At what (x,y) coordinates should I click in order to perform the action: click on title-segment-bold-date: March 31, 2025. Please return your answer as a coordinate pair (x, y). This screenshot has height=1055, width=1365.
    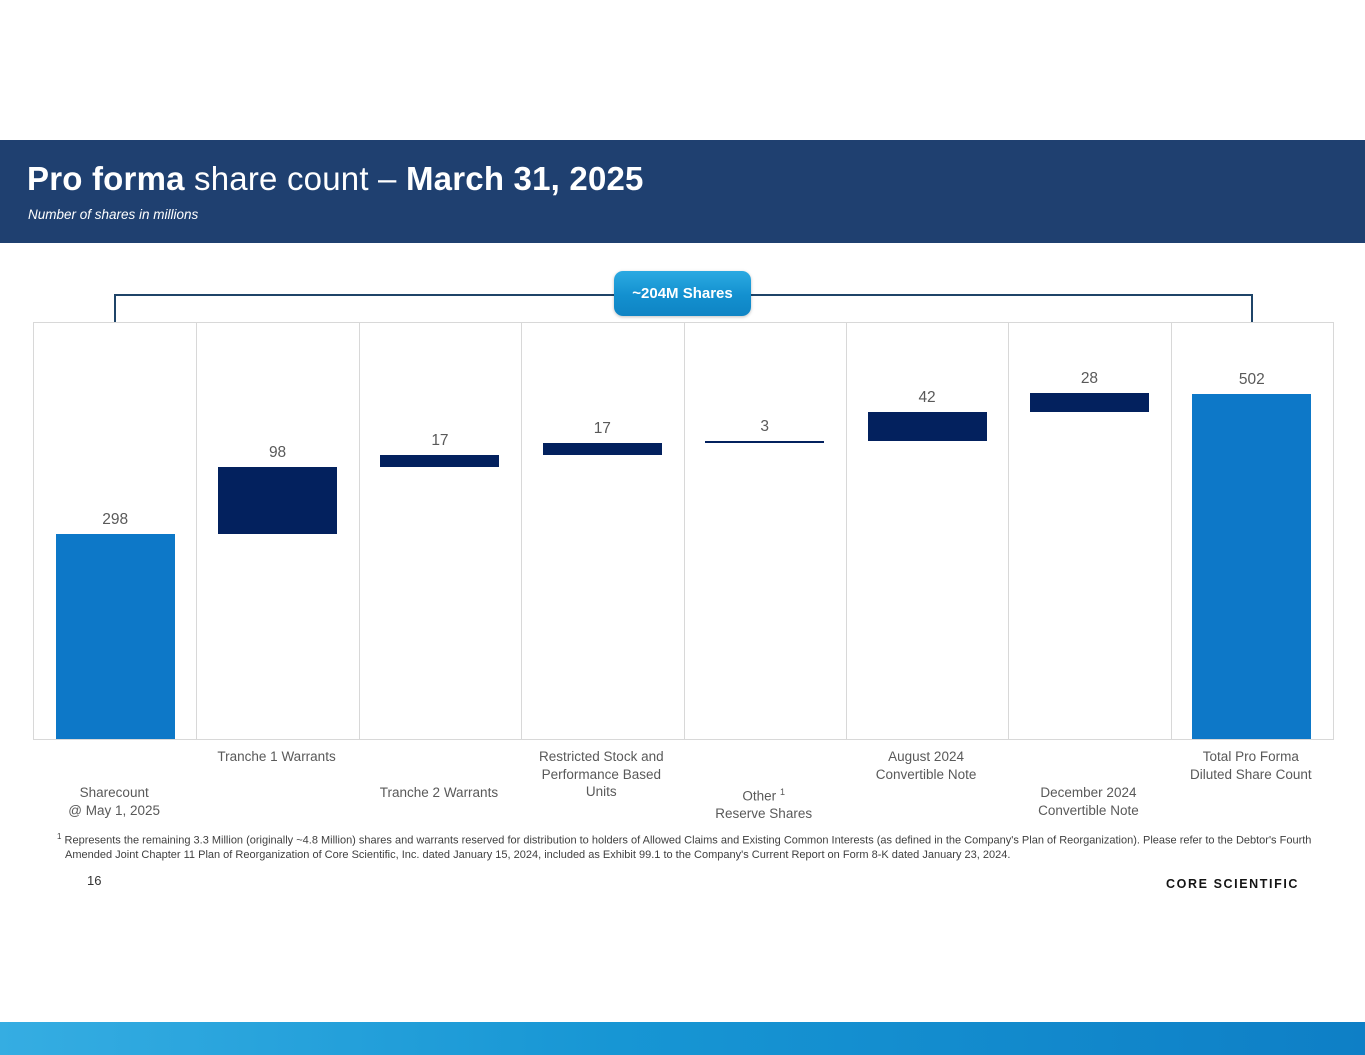
    Looking at the image, I should click on (524, 178).